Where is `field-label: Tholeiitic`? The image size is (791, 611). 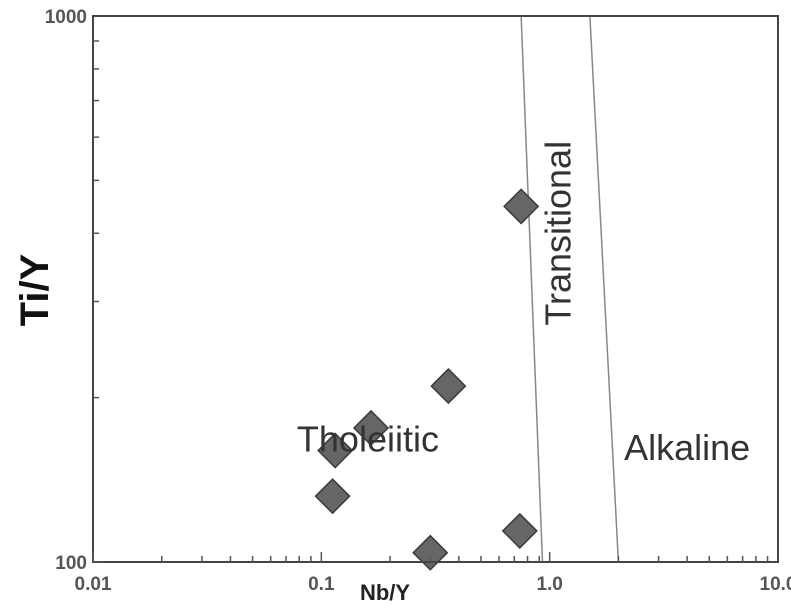
field-label: Tholeiitic is located at coordinates (368, 438).